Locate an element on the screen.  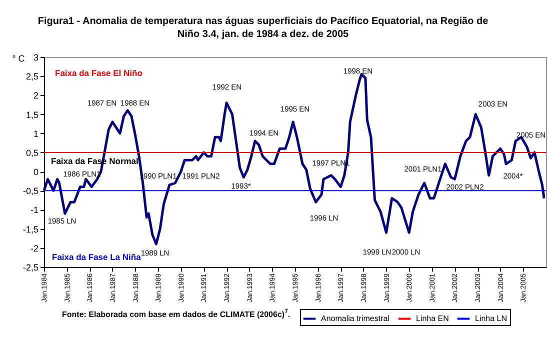
y-tick-label: -2,5 is located at coordinates (30, 267).